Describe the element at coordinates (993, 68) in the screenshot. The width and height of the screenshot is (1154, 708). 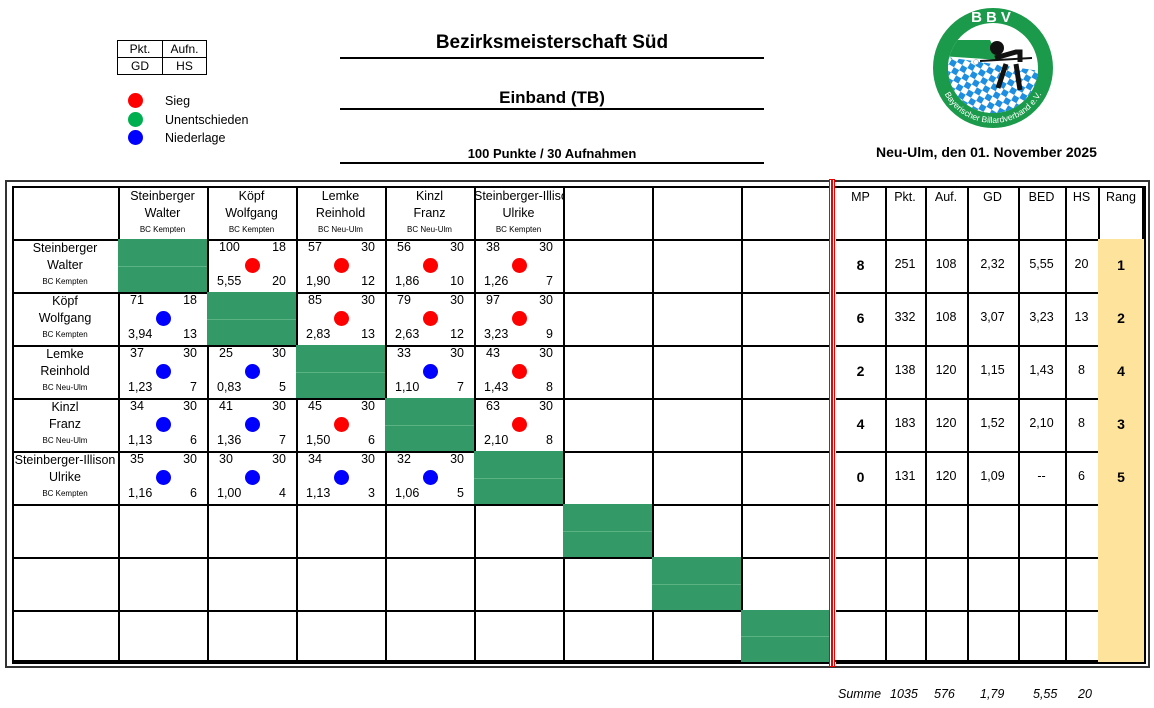
I see `bbv-logo-icon: BBV Bayerischer Billardverband e.V.` at that location.